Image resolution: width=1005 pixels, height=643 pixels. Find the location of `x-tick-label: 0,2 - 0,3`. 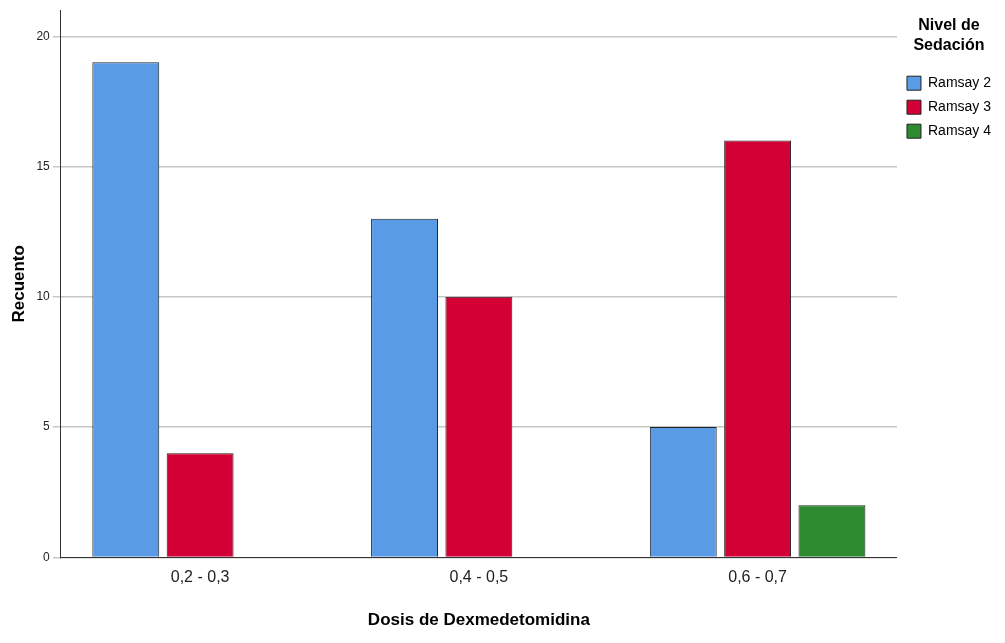

x-tick-label: 0,2 - 0,3 is located at coordinates (200, 577).